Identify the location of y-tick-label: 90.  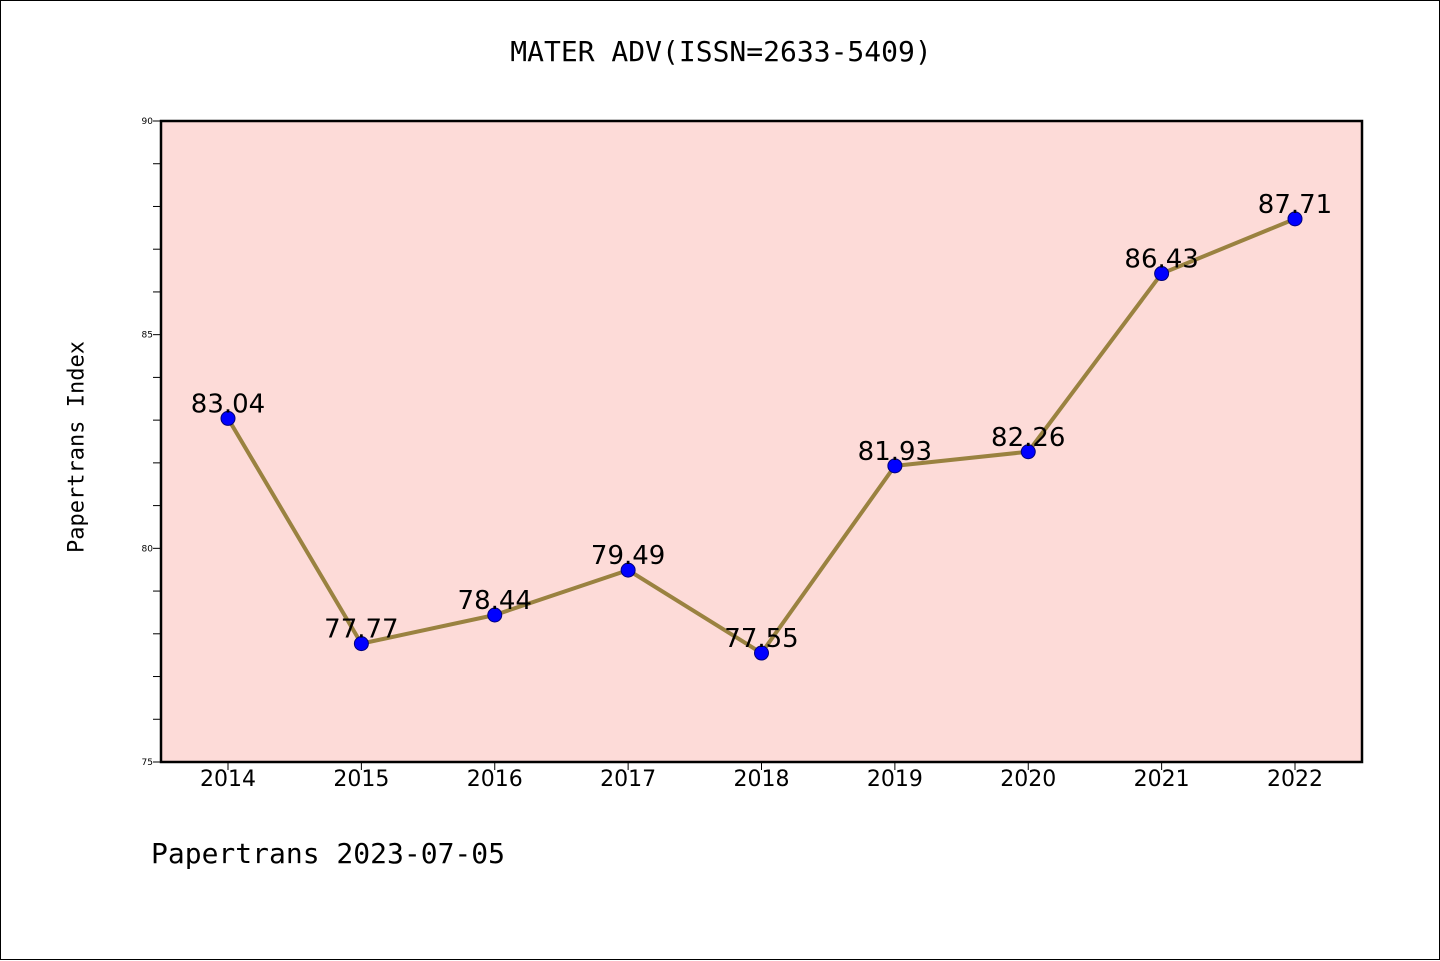
(148, 122).